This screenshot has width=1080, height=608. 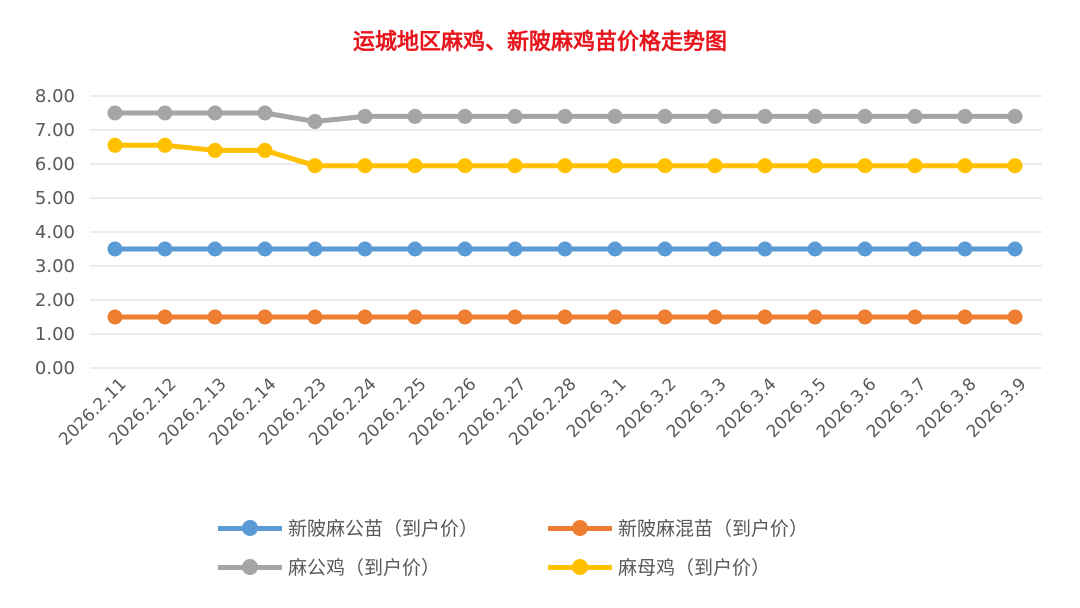 I want to click on chart-title: 运城地区麻鸡、新陂麻鸡苗价格走势图, so click(x=539, y=42).